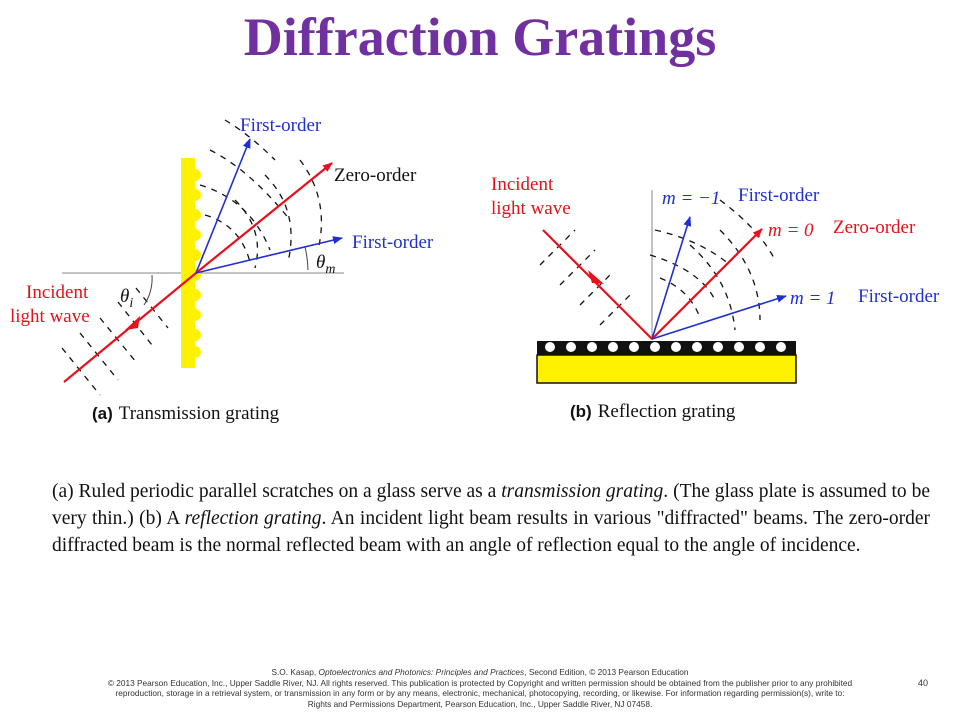 The image size is (960, 720). What do you see at coordinates (57, 292) in the screenshot?
I see `label-incident-line1-a: Incident` at bounding box center [57, 292].